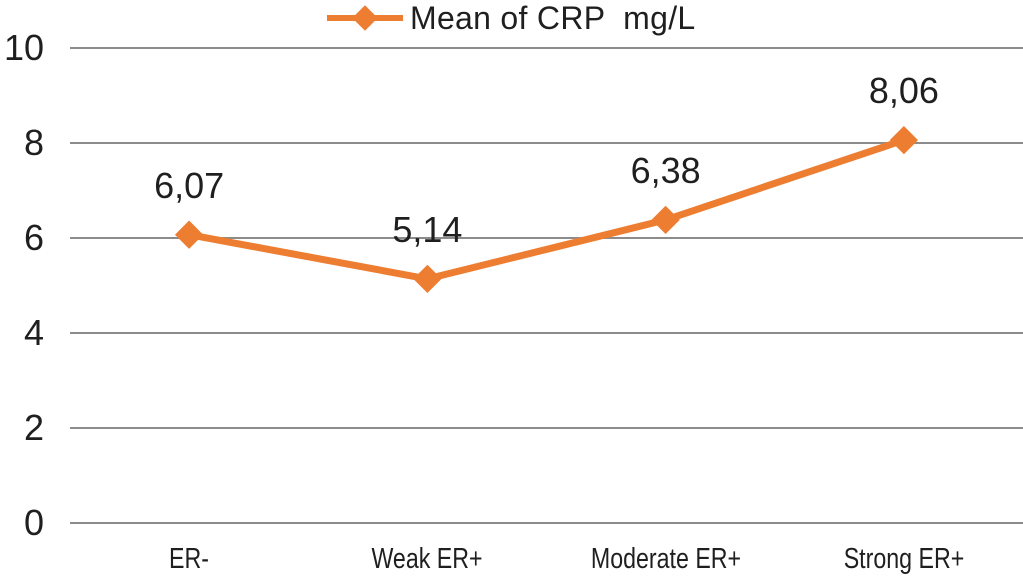  What do you see at coordinates (904, 559) in the screenshot?
I see `x-category-label: Strong ER+` at bounding box center [904, 559].